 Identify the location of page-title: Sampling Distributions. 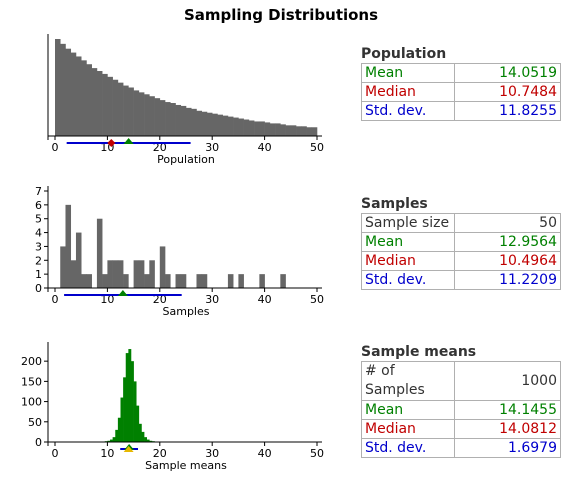
(281, 15).